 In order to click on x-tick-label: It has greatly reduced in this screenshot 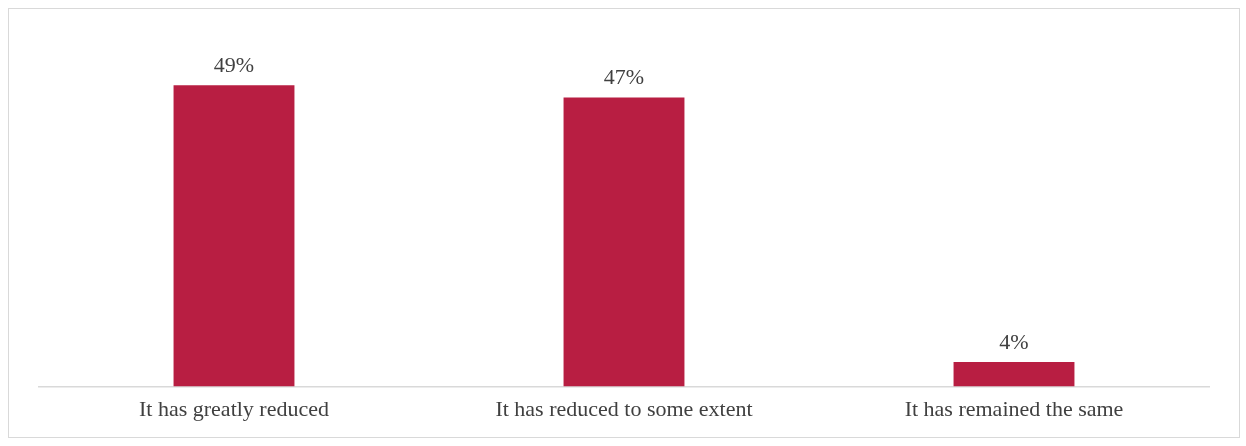, I will do `click(234, 408)`.